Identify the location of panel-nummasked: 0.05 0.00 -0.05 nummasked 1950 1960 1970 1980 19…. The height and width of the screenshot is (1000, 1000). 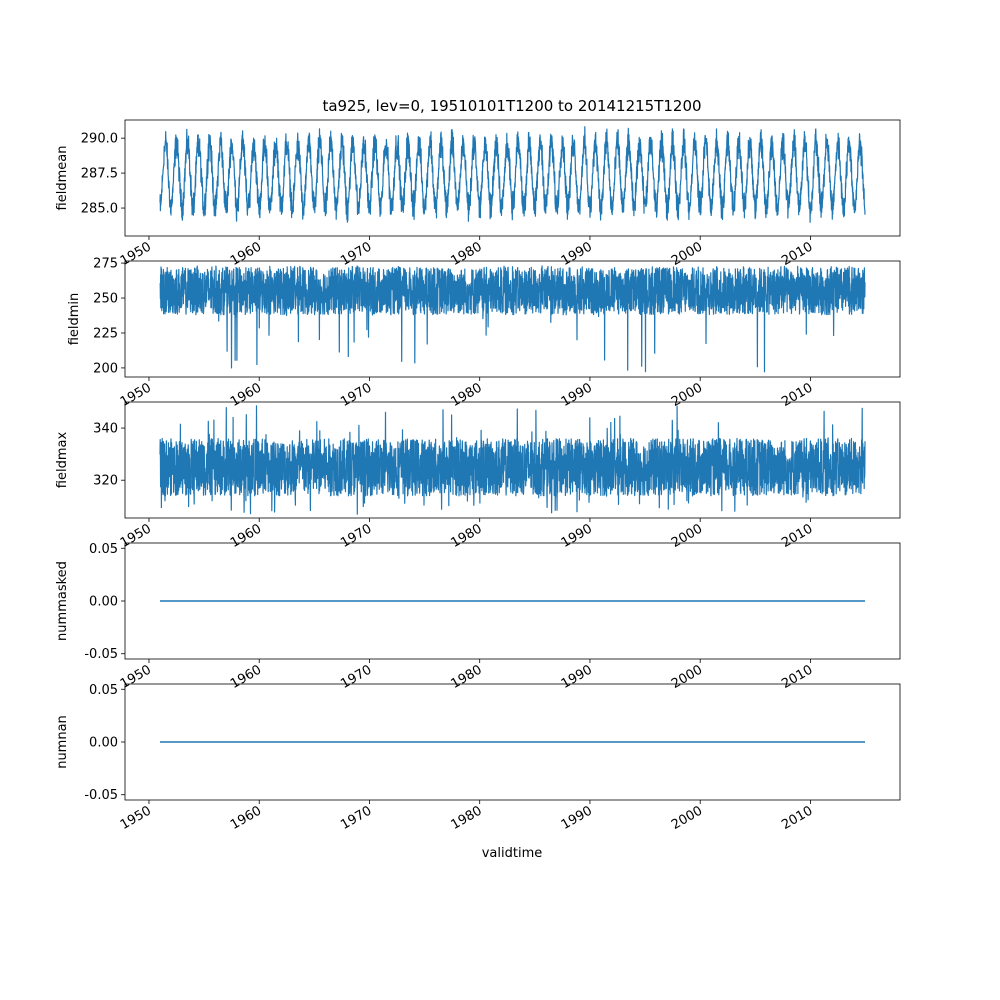
(478, 617).